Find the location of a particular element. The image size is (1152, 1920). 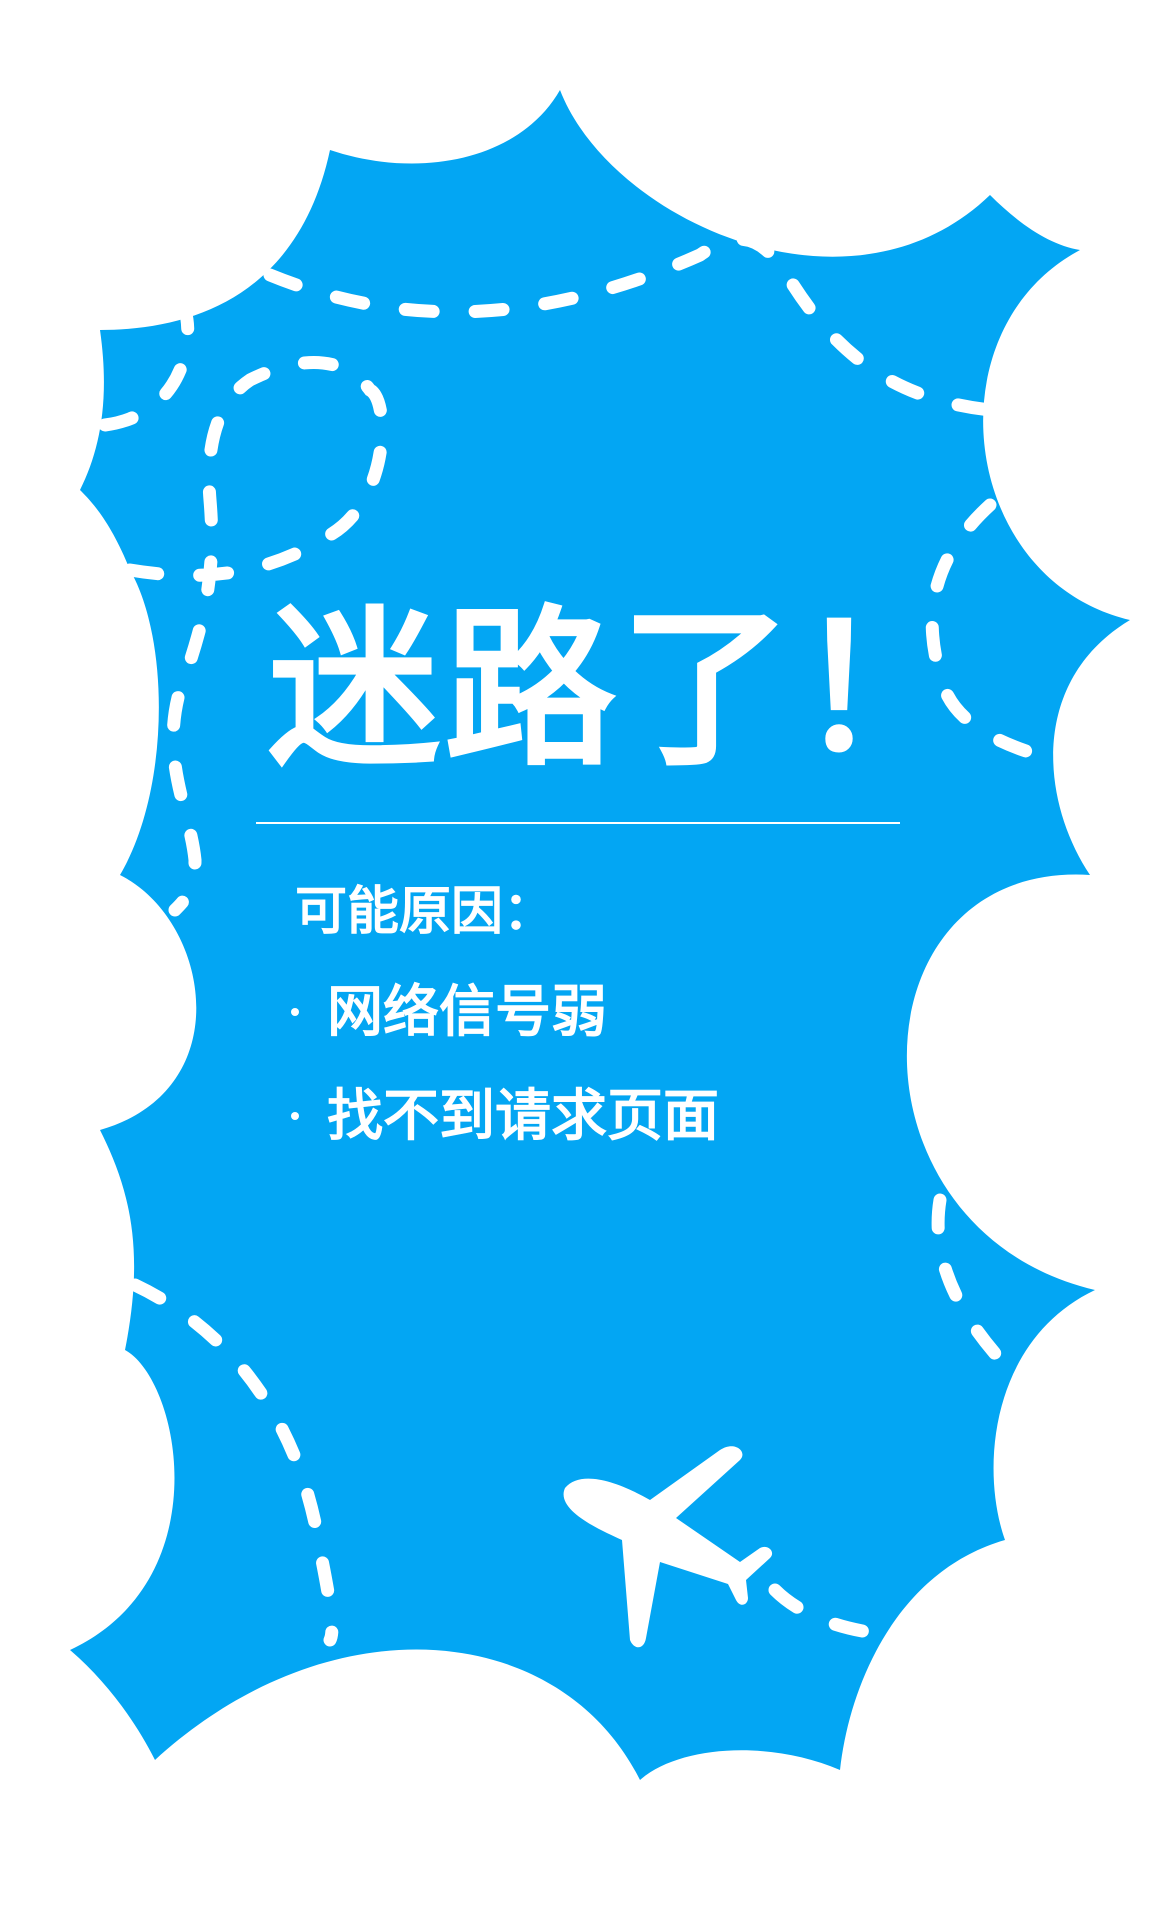

reason-text: 找不到请求页面 is located at coordinates (523, 1116).